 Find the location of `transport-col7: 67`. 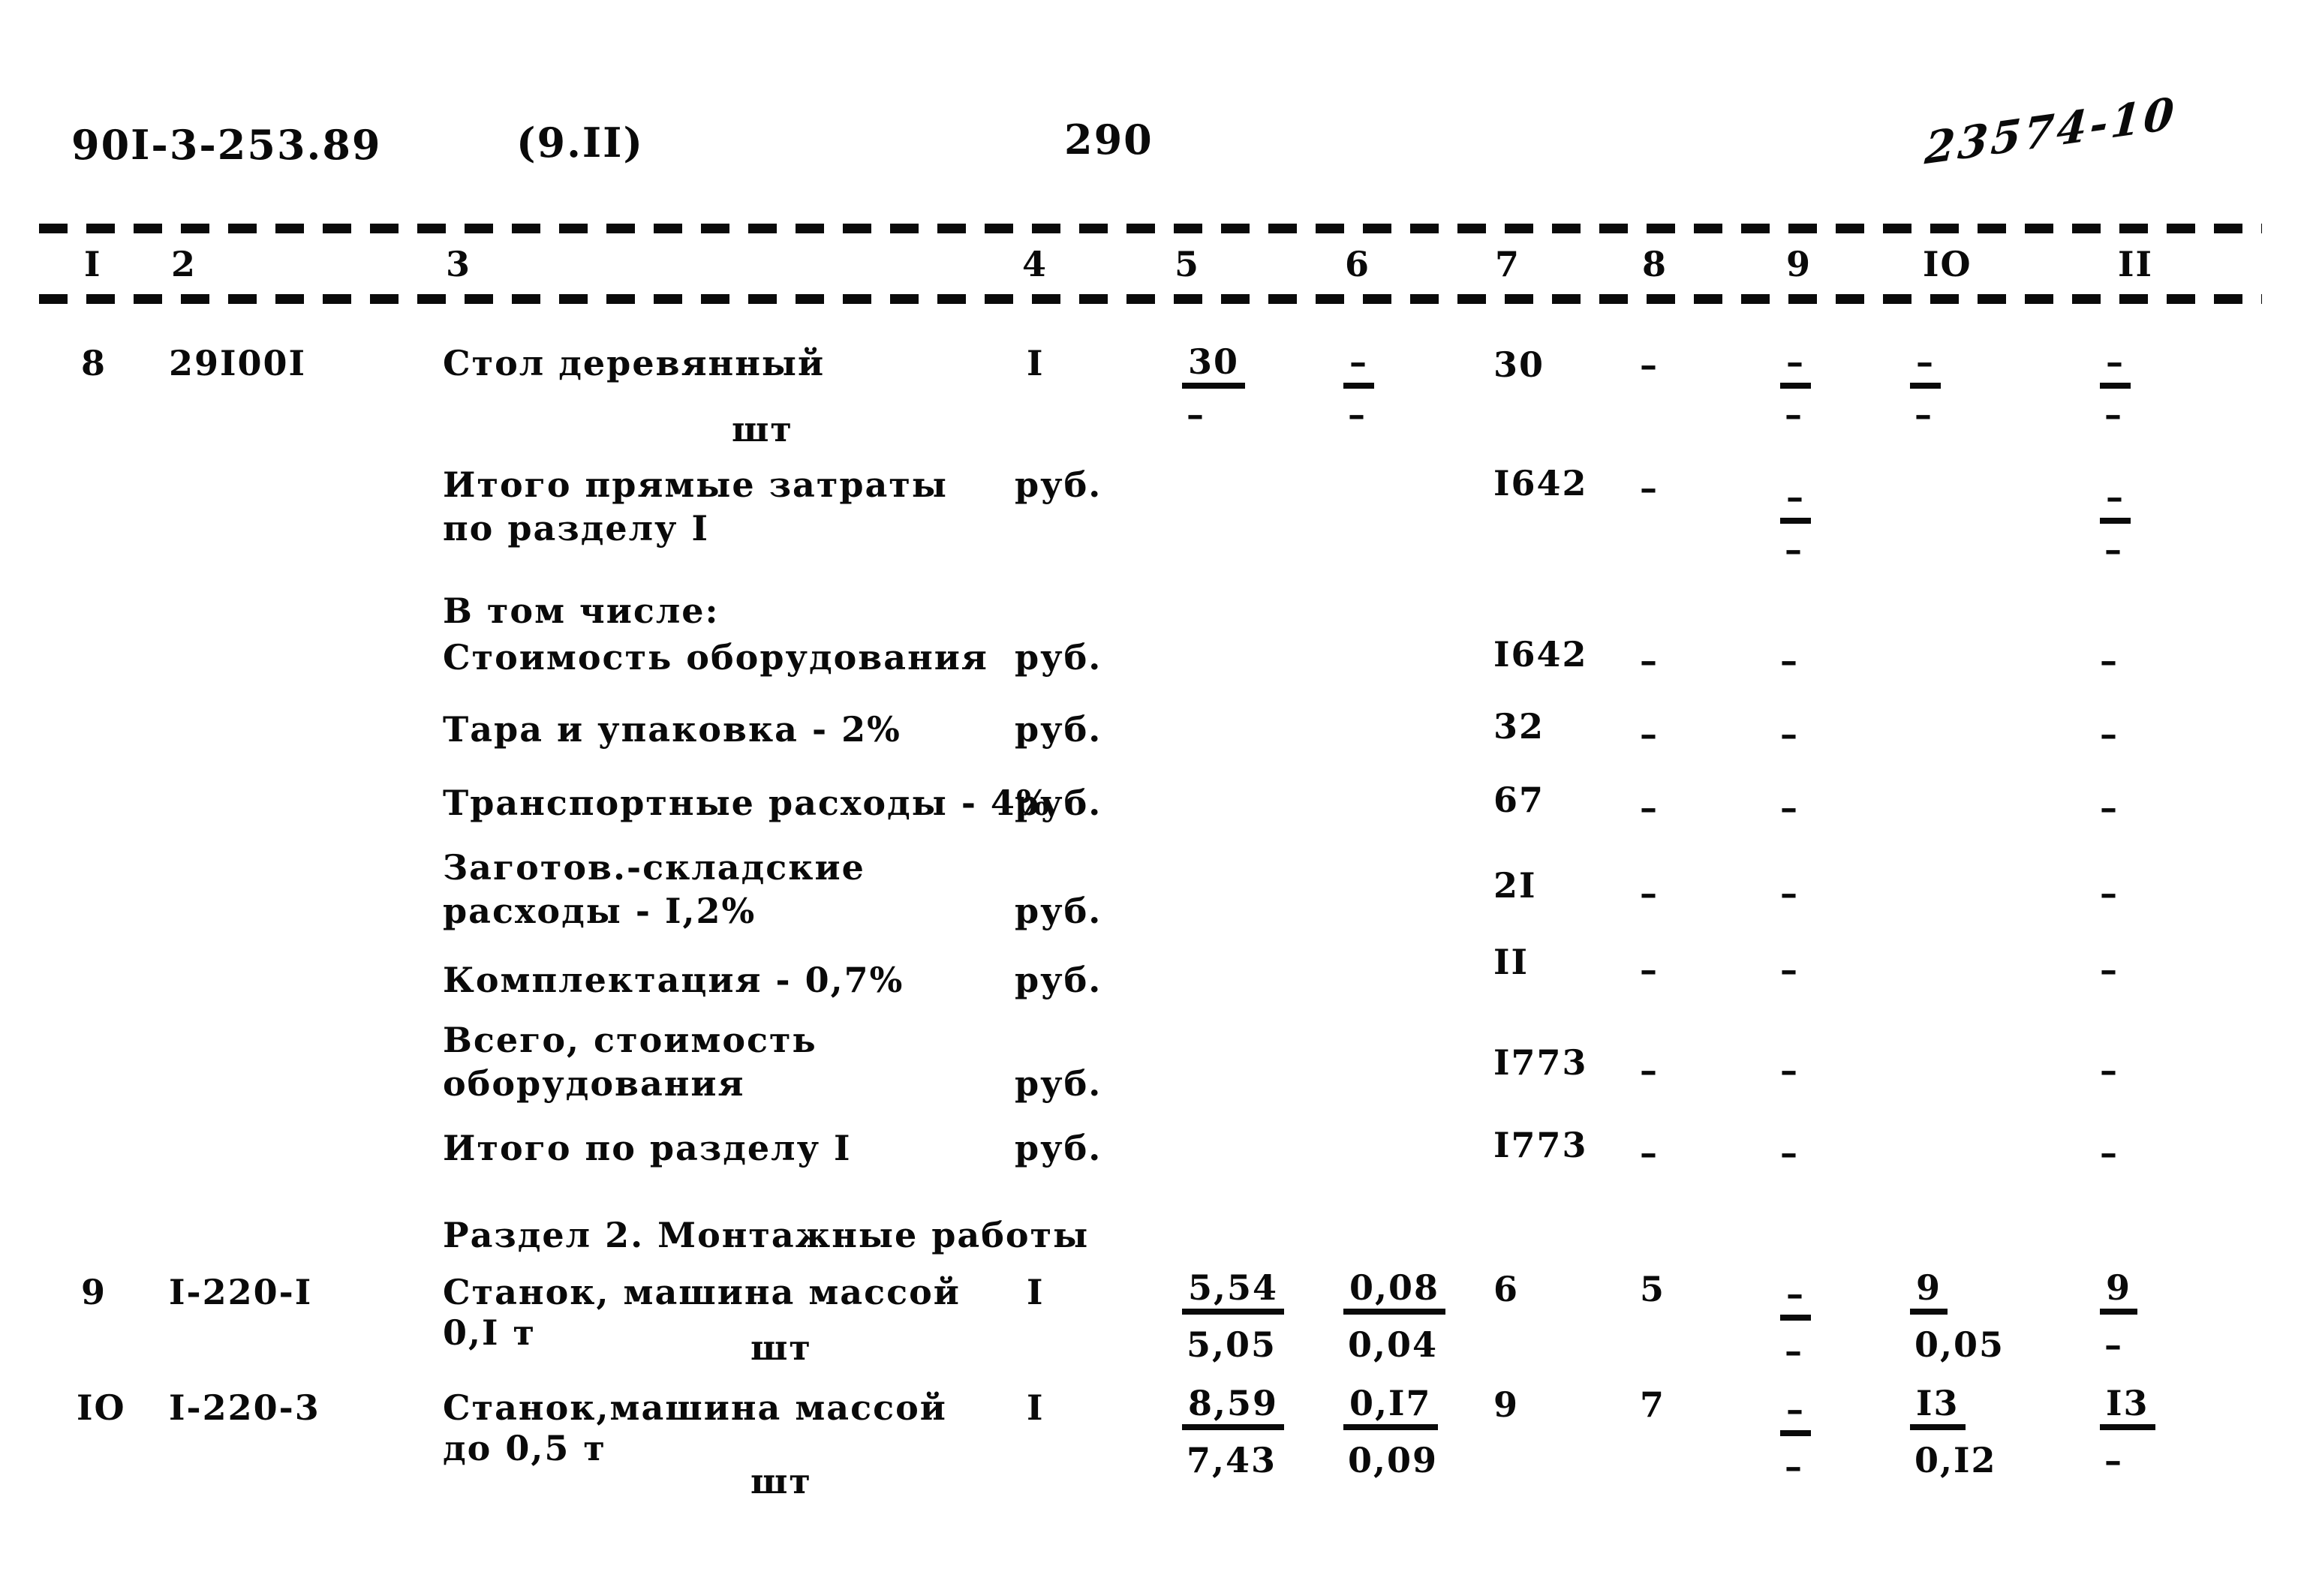

transport-col7: 67 is located at coordinates (1519, 800).